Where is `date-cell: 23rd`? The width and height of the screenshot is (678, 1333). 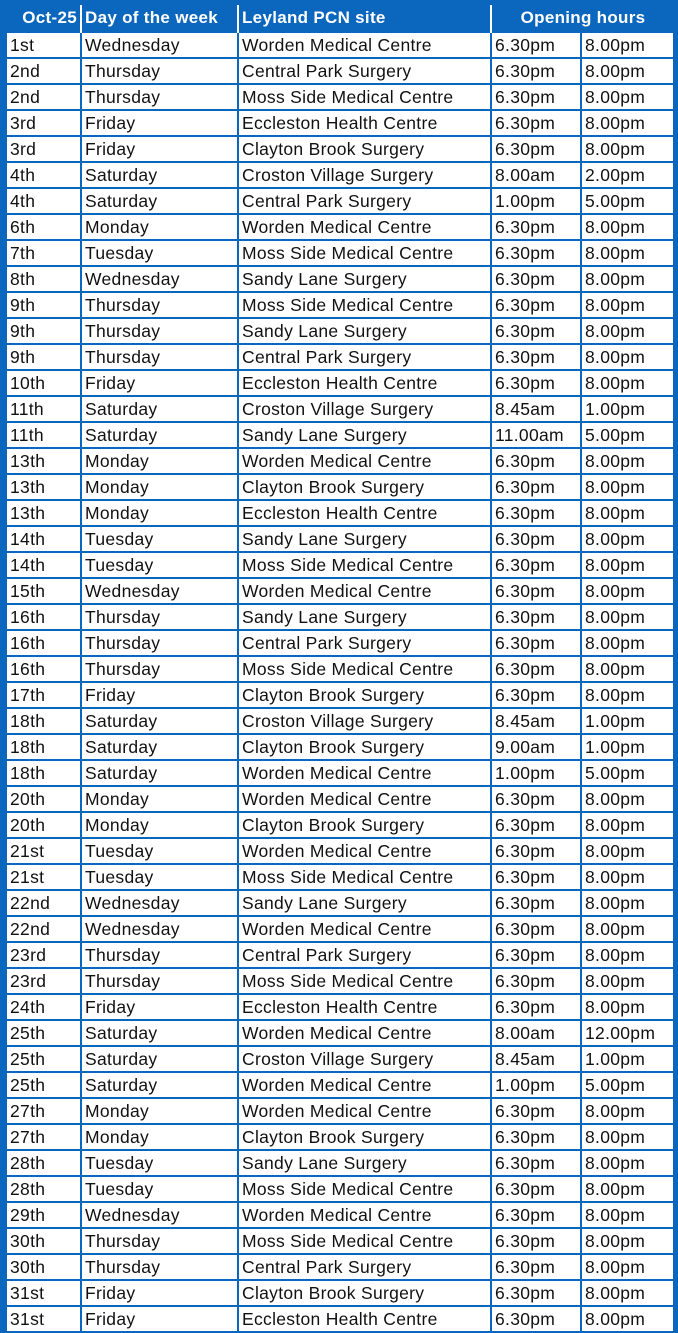 date-cell: 23rd is located at coordinates (43, 955).